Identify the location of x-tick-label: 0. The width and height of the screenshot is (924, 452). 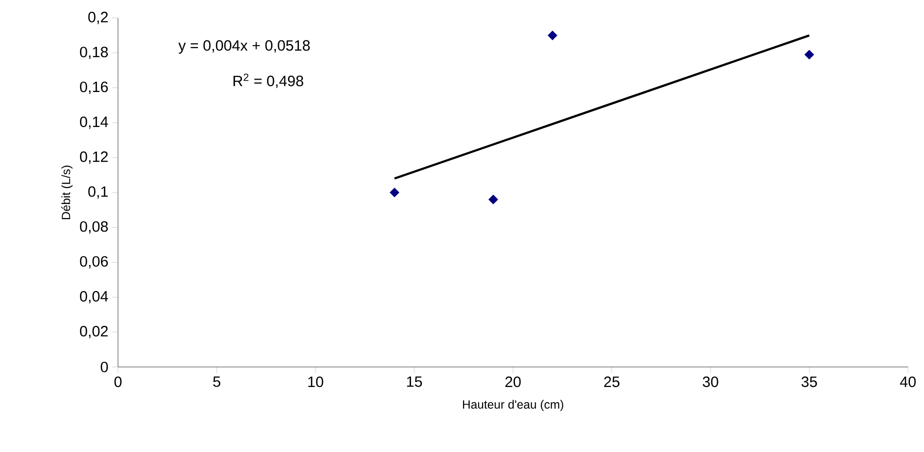
(118, 382).